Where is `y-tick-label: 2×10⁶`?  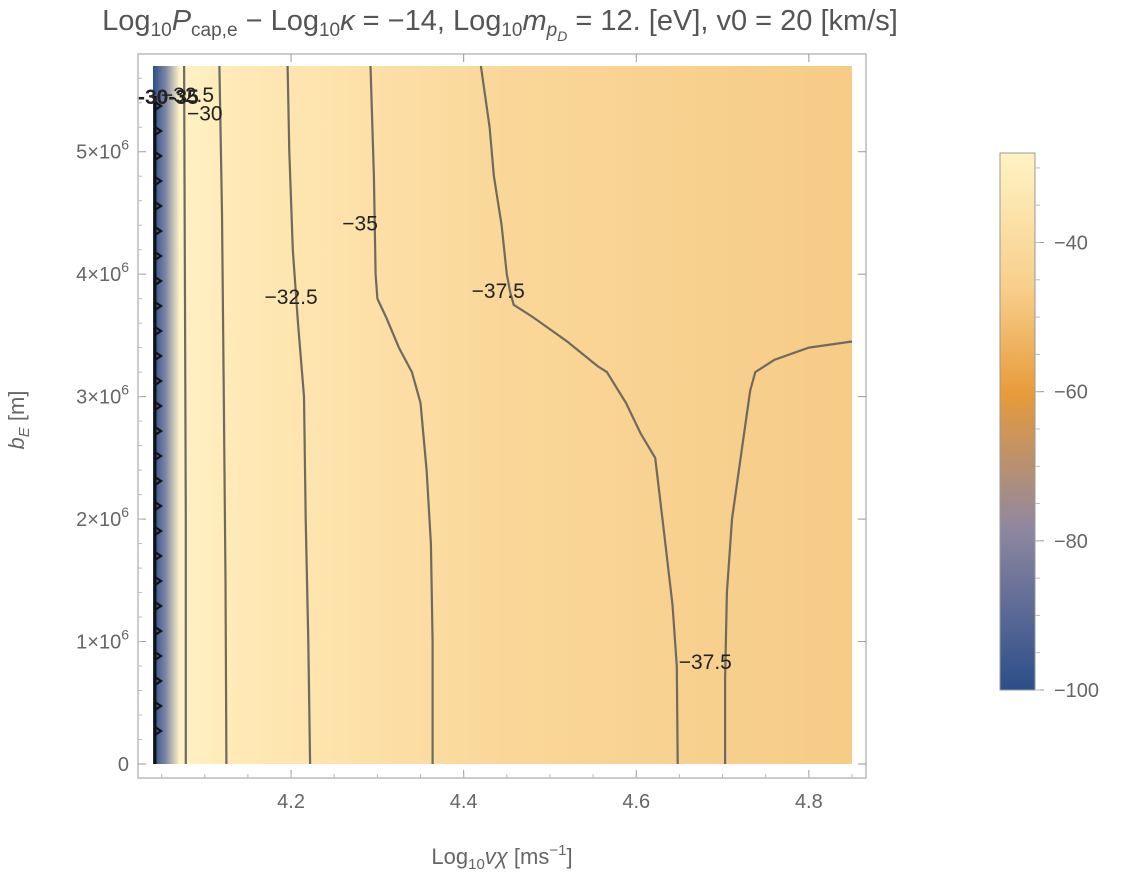
y-tick-label: 2×10⁶ is located at coordinates (102, 517).